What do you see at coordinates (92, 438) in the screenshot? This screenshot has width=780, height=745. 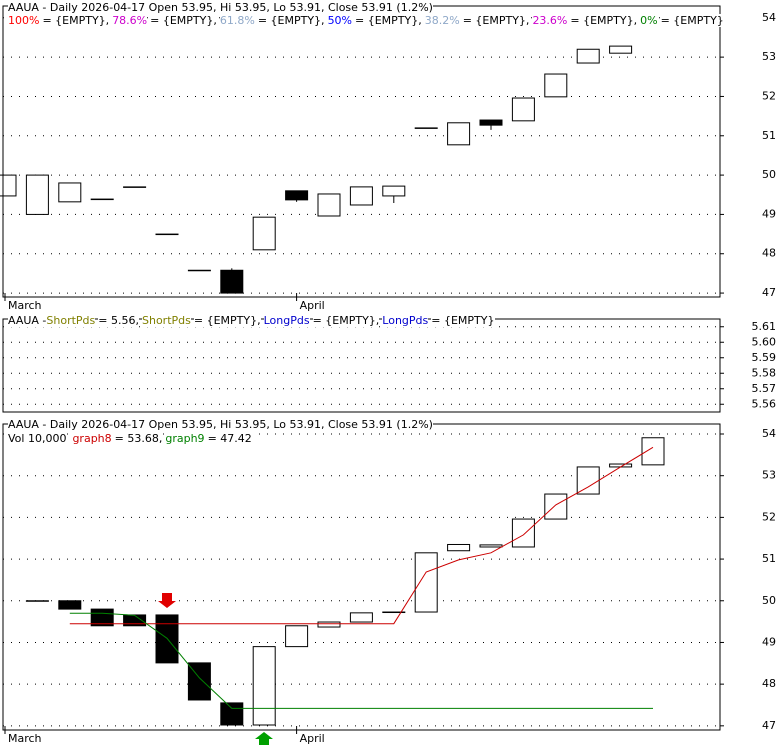 I see `legend-name: graph8` at bounding box center [92, 438].